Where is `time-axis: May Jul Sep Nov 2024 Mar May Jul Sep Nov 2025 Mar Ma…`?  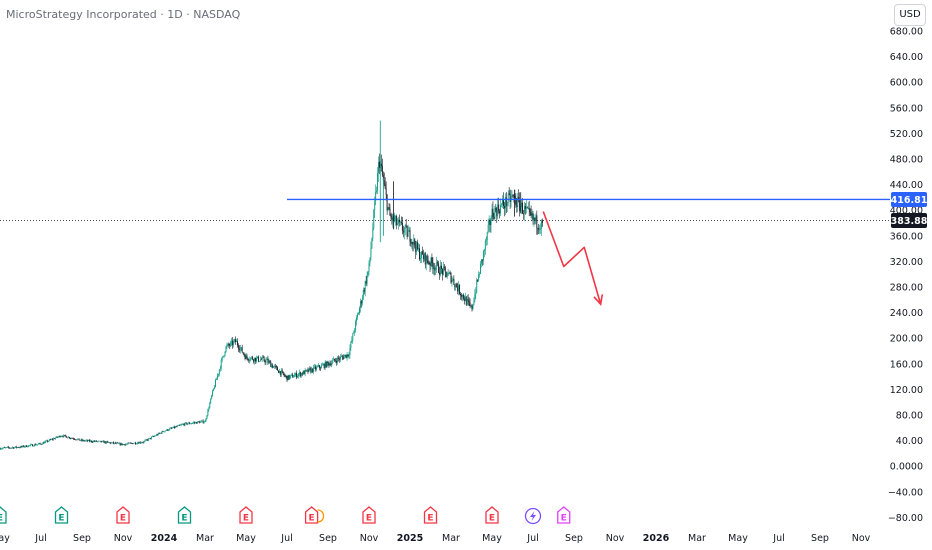
time-axis: May Jul Sep Nov 2024 Mar May Jul Sep Nov 2025 Mar Ma… is located at coordinates (435, 538).